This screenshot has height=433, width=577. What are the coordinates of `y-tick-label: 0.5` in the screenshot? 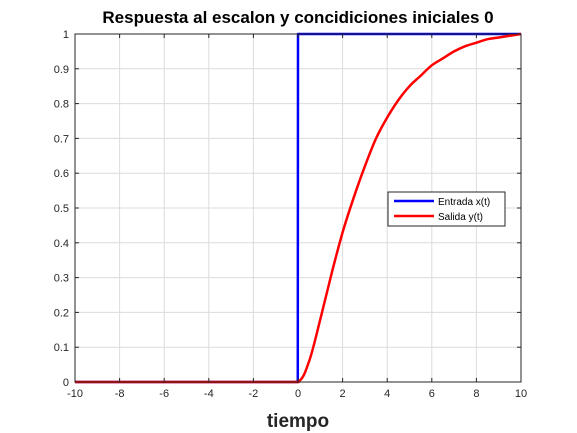 It's located at (61, 209).